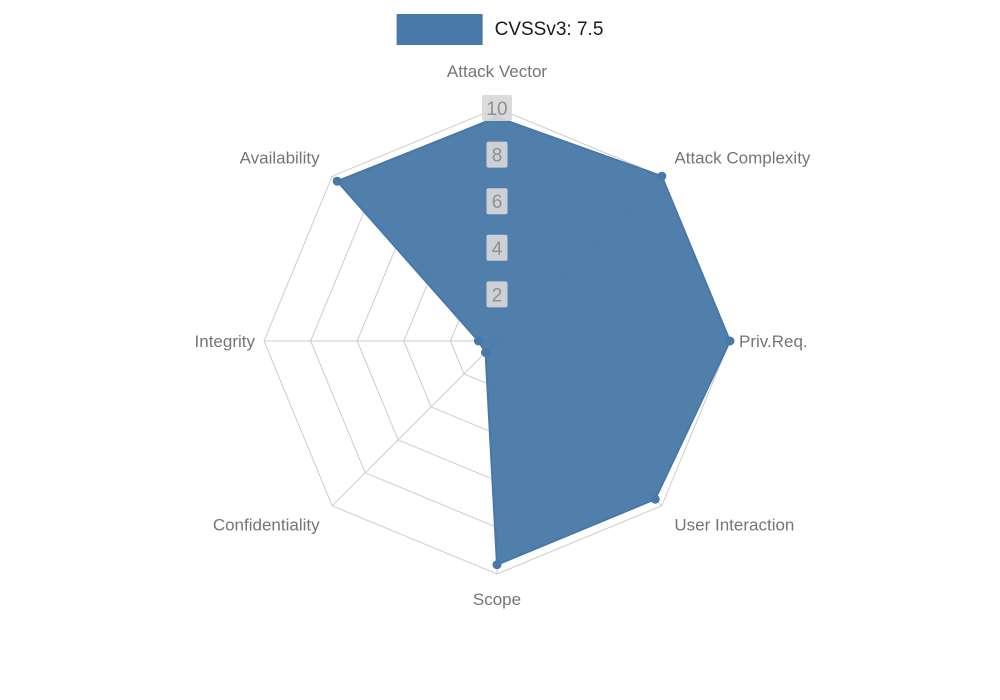  I want to click on tick-label: 8, so click(497, 156).